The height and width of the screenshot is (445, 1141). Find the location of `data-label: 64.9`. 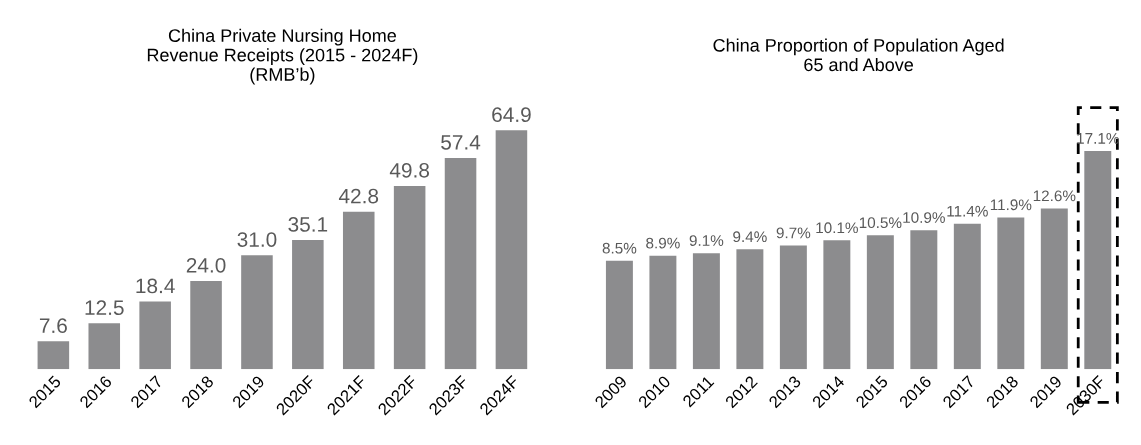

data-label: 64.9 is located at coordinates (511, 115).